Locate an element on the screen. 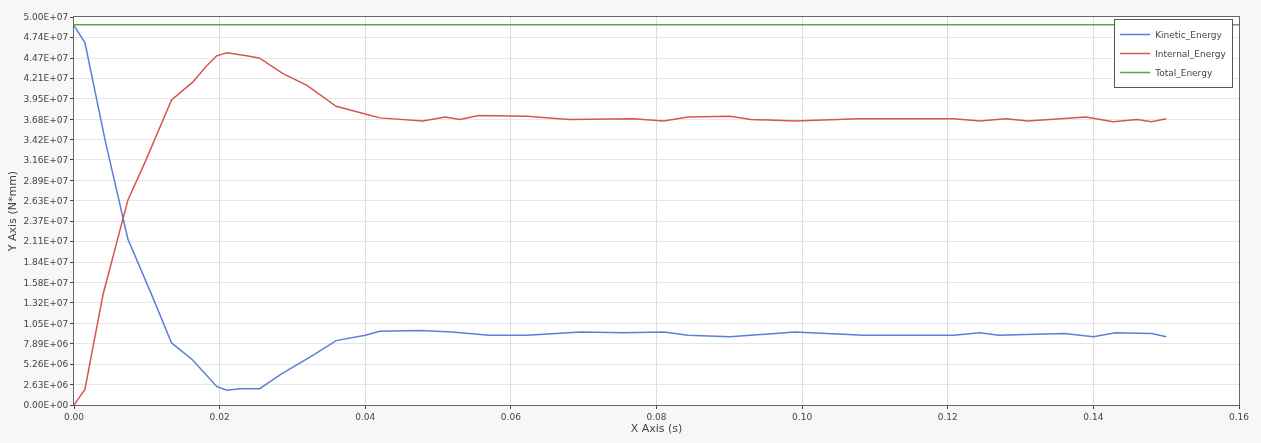 Image resolution: width=1261 pixels, height=443 pixels. y-tick-label: 0.00E+00 is located at coordinates (46, 405).